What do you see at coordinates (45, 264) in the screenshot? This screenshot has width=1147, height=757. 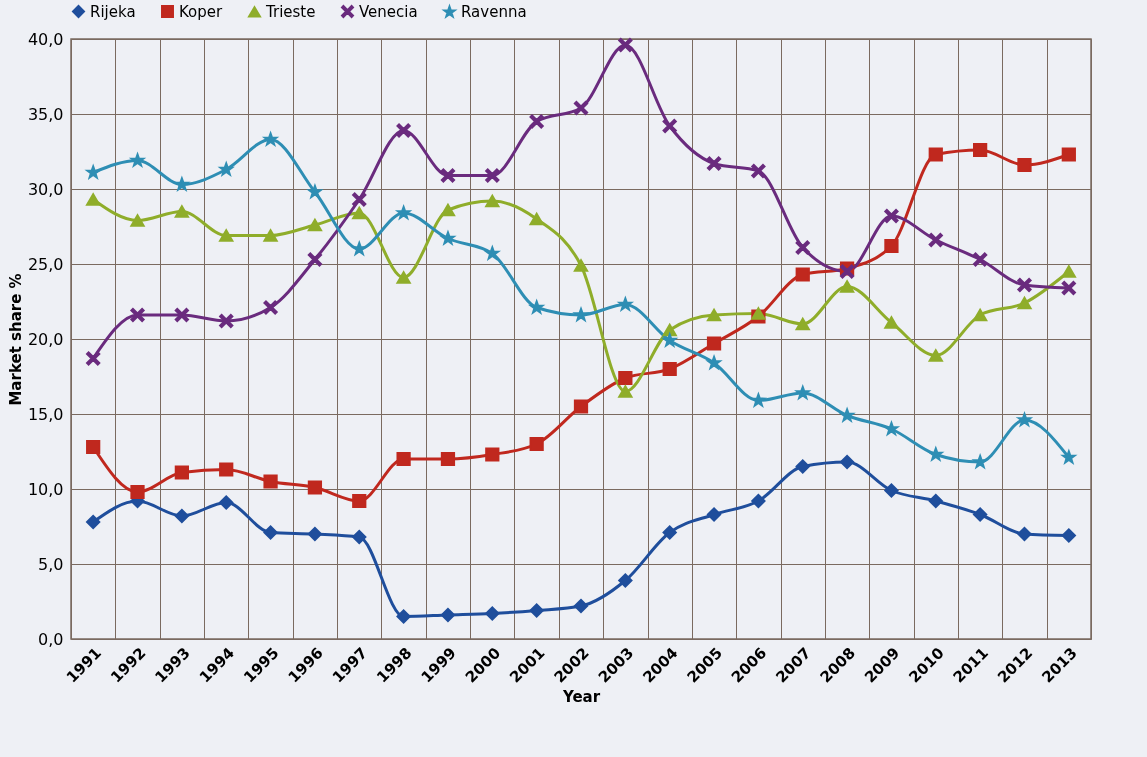 I see `y-tick-label: 25,0` at bounding box center [45, 264].